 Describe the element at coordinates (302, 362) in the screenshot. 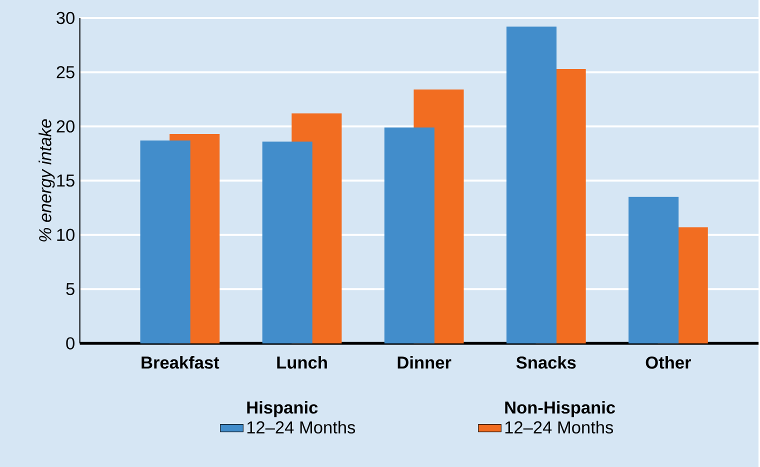

I see `x-tick-label: Lunch` at that location.